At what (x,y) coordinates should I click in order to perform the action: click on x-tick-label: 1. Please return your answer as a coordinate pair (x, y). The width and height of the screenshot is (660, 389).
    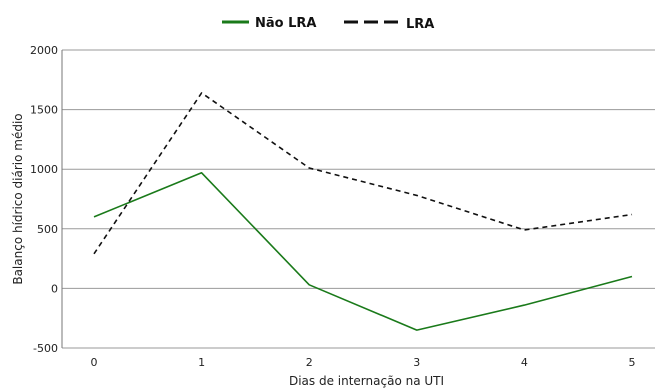
    Looking at the image, I should click on (201, 362).